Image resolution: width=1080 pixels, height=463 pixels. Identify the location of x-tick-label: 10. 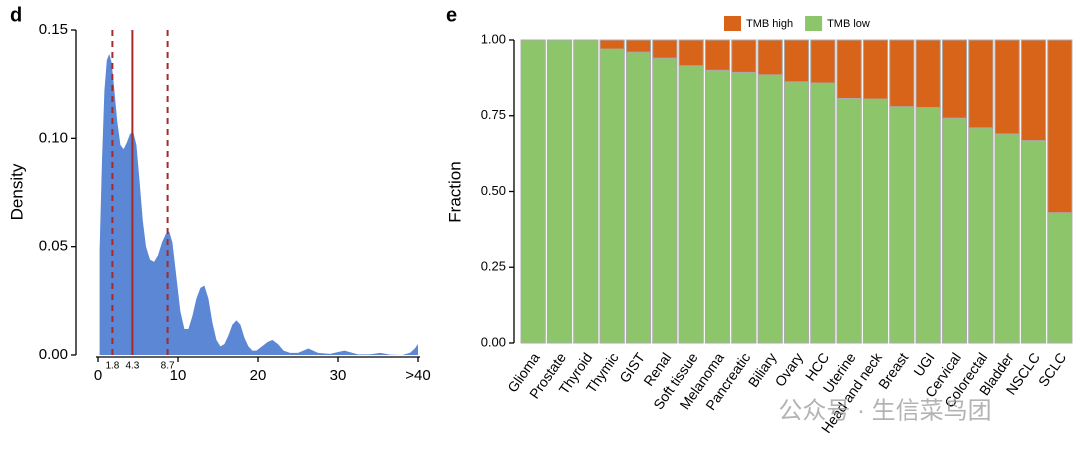
(178, 375).